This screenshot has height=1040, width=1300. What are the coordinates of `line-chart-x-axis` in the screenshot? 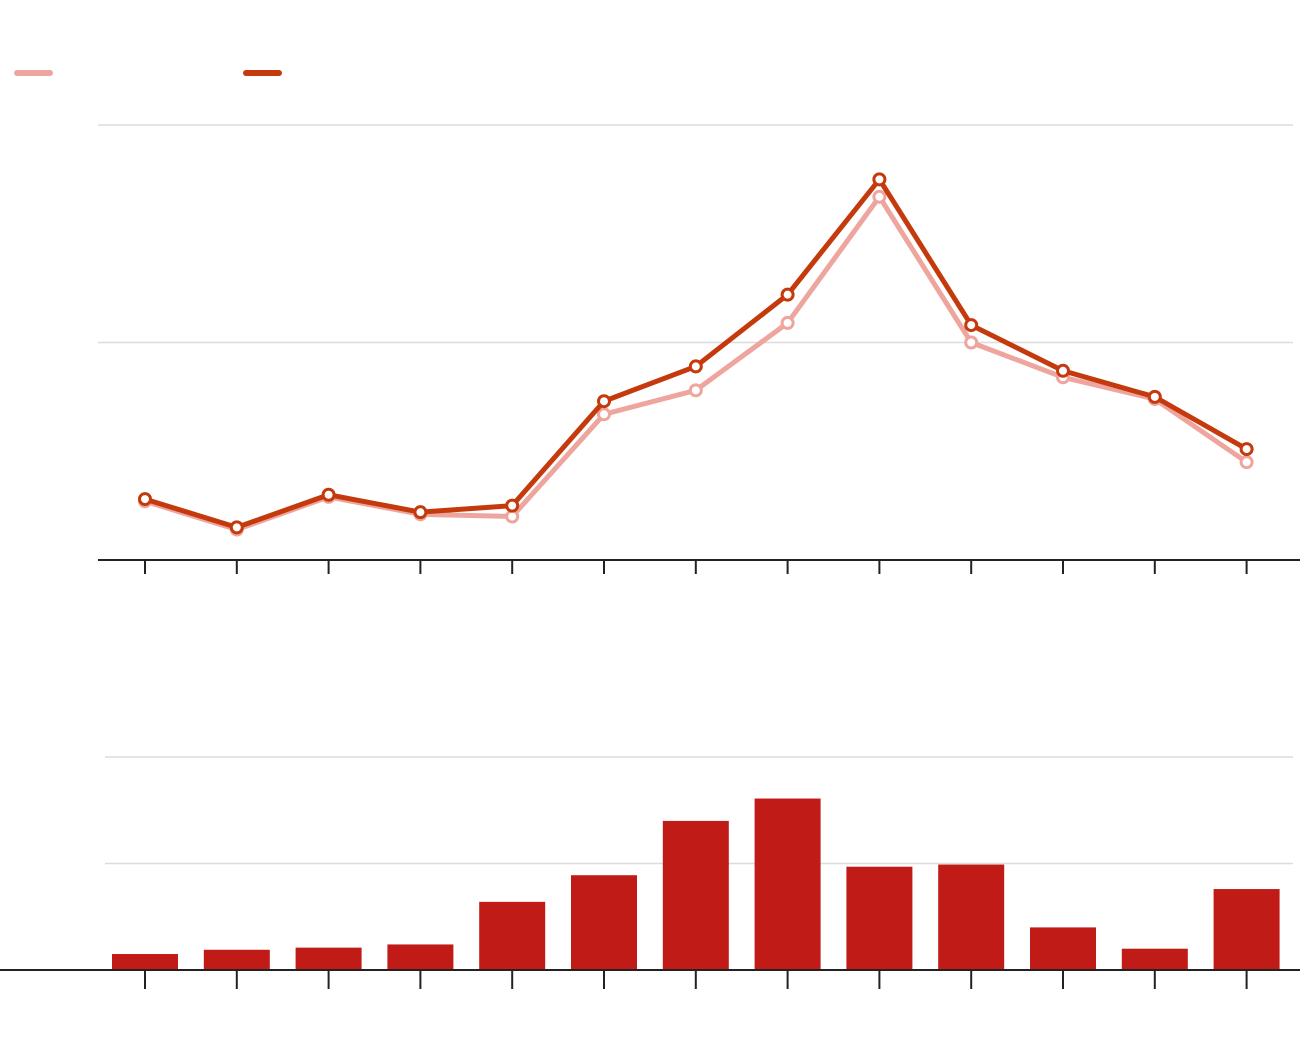 It's located at (699, 566).